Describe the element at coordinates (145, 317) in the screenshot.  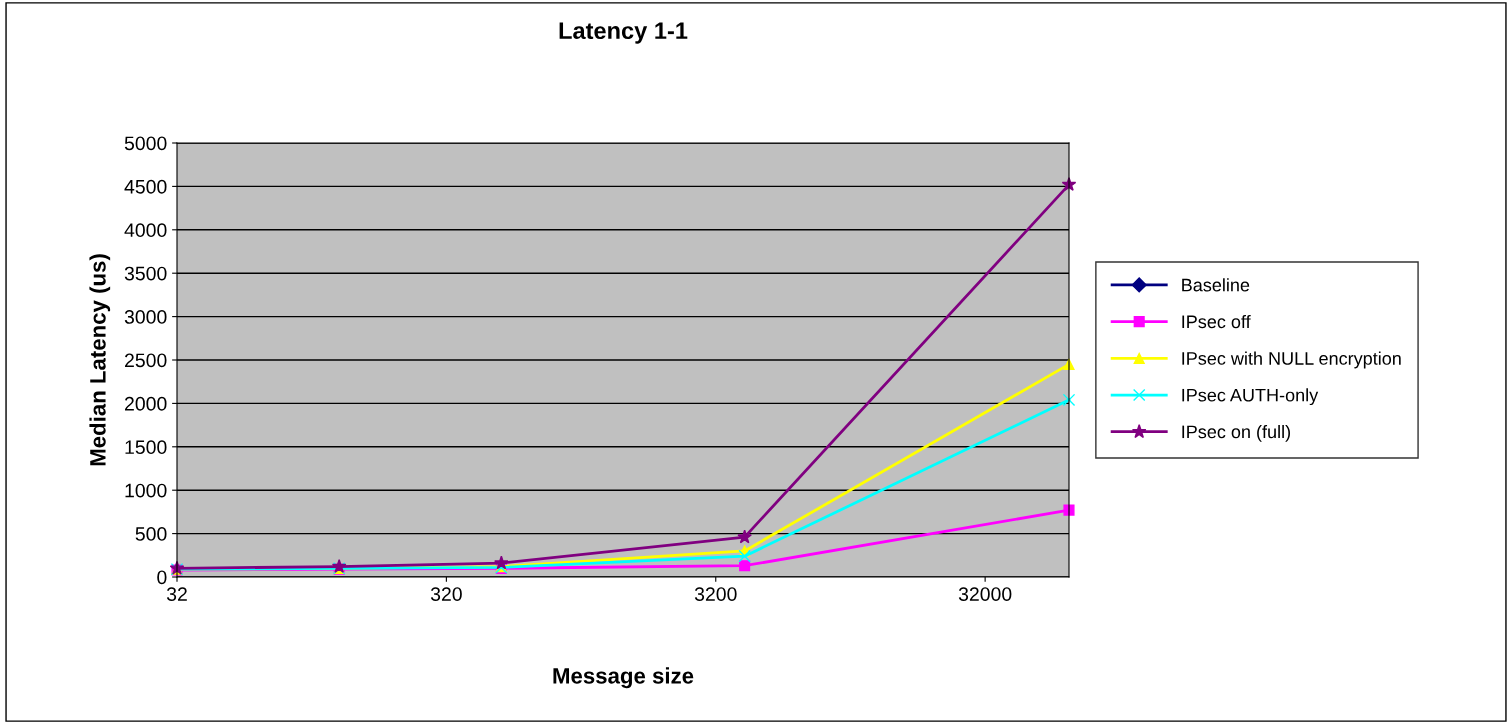
I see `y-tick-label: 3000` at that location.